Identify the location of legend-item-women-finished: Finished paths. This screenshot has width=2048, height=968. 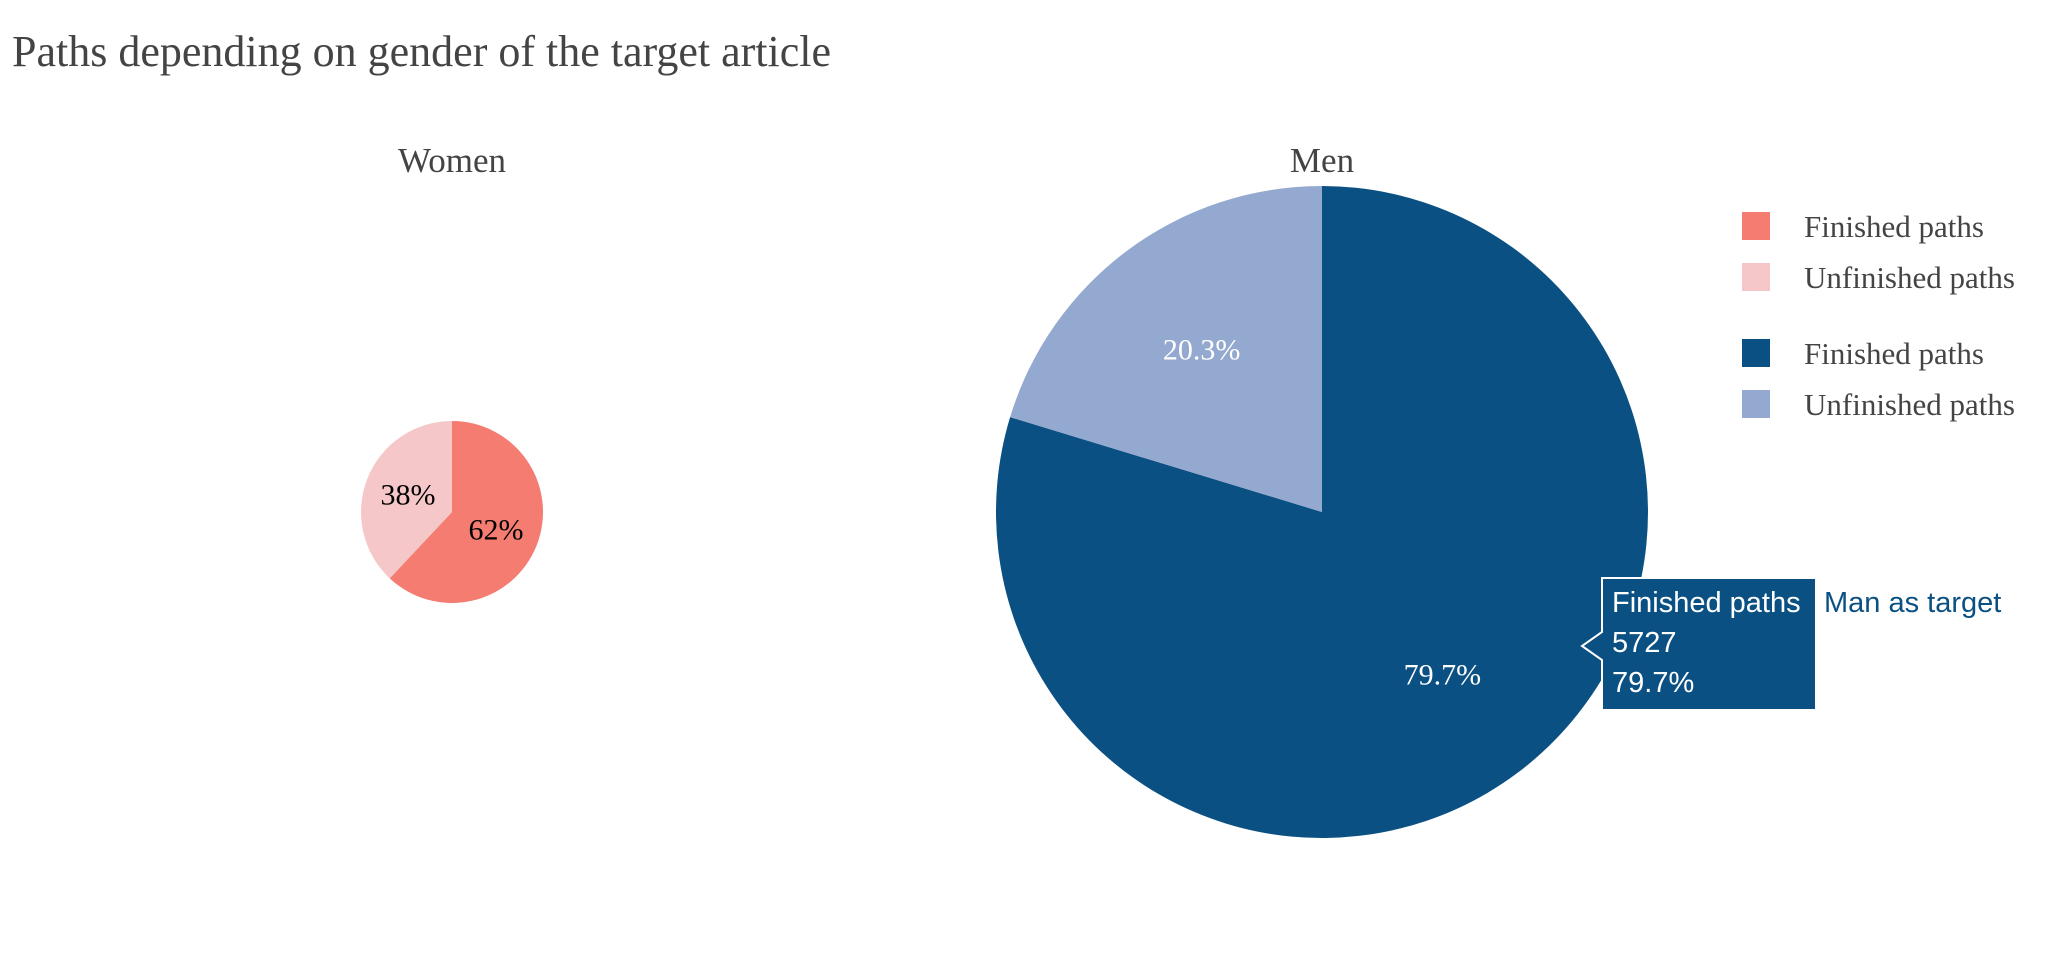
(1863, 226).